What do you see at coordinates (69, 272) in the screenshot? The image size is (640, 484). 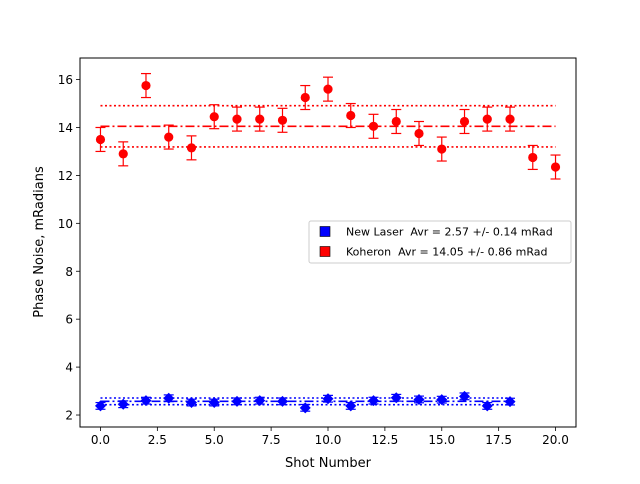 I see `y-tick-label: 8` at bounding box center [69, 272].